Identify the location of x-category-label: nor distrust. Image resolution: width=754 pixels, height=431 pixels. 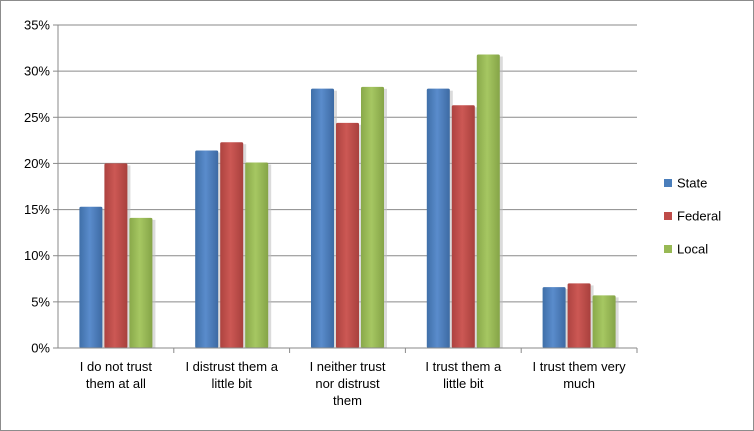
(347, 383).